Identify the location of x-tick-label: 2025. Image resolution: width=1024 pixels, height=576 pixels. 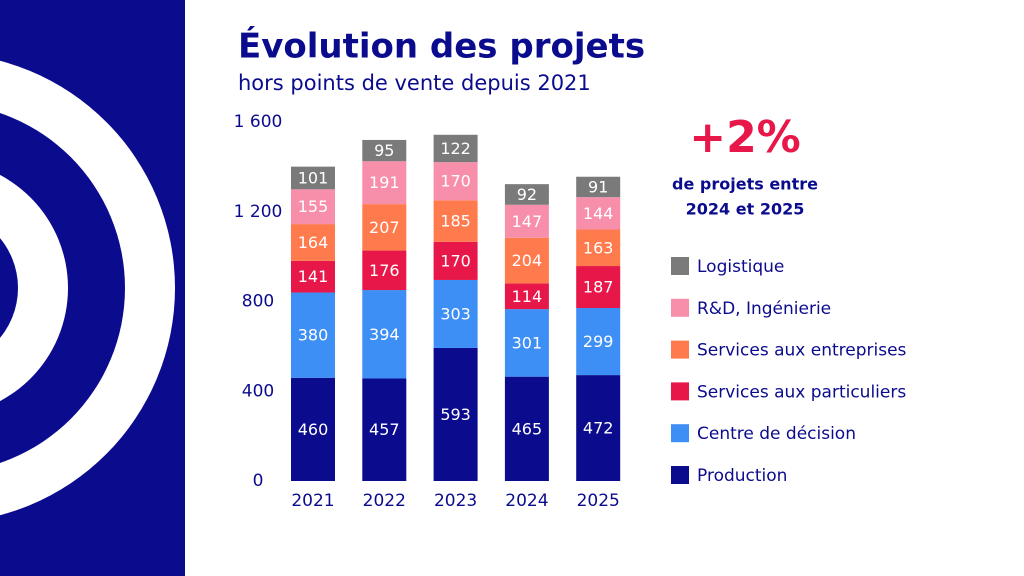
(598, 501).